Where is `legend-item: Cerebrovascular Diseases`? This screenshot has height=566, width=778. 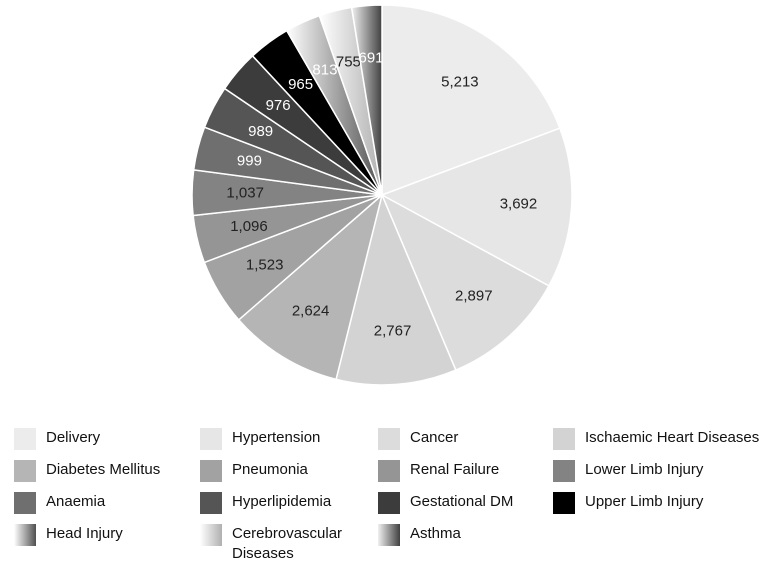
legend-item: Cerebrovascular Diseases is located at coordinates (286, 544).